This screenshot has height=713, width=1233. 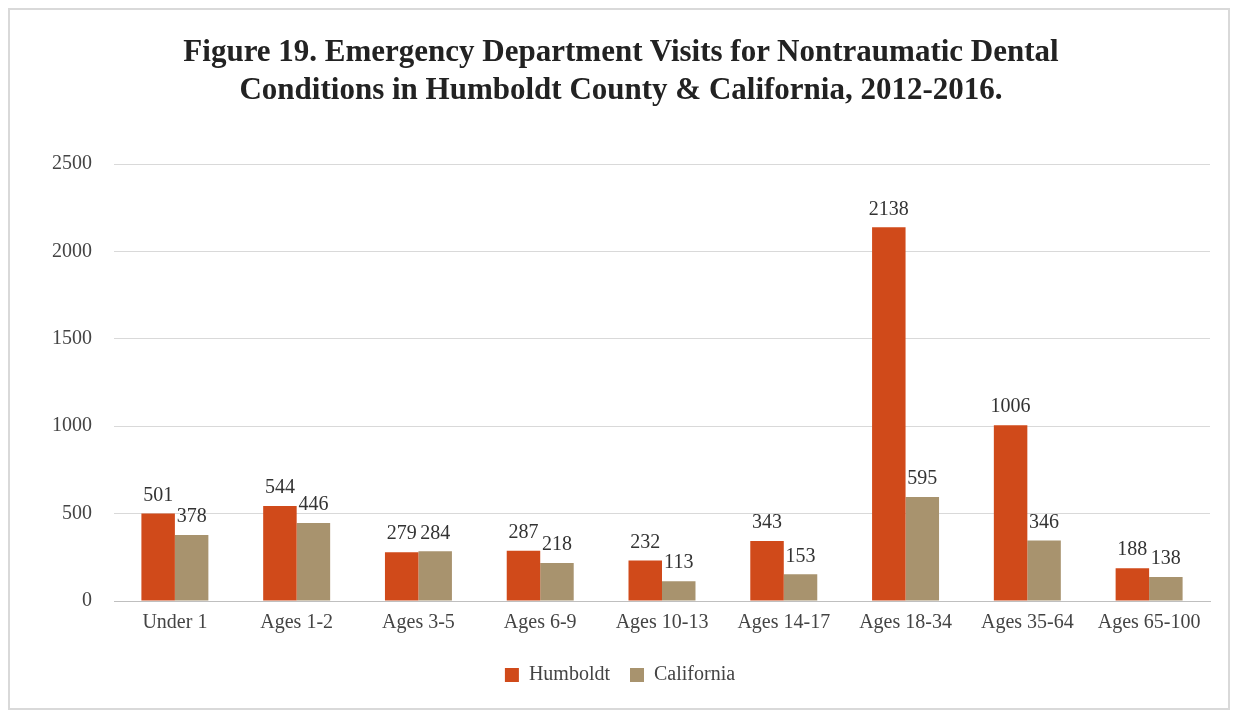 What do you see at coordinates (679, 561) in the screenshot?
I see `data-label: 113` at bounding box center [679, 561].